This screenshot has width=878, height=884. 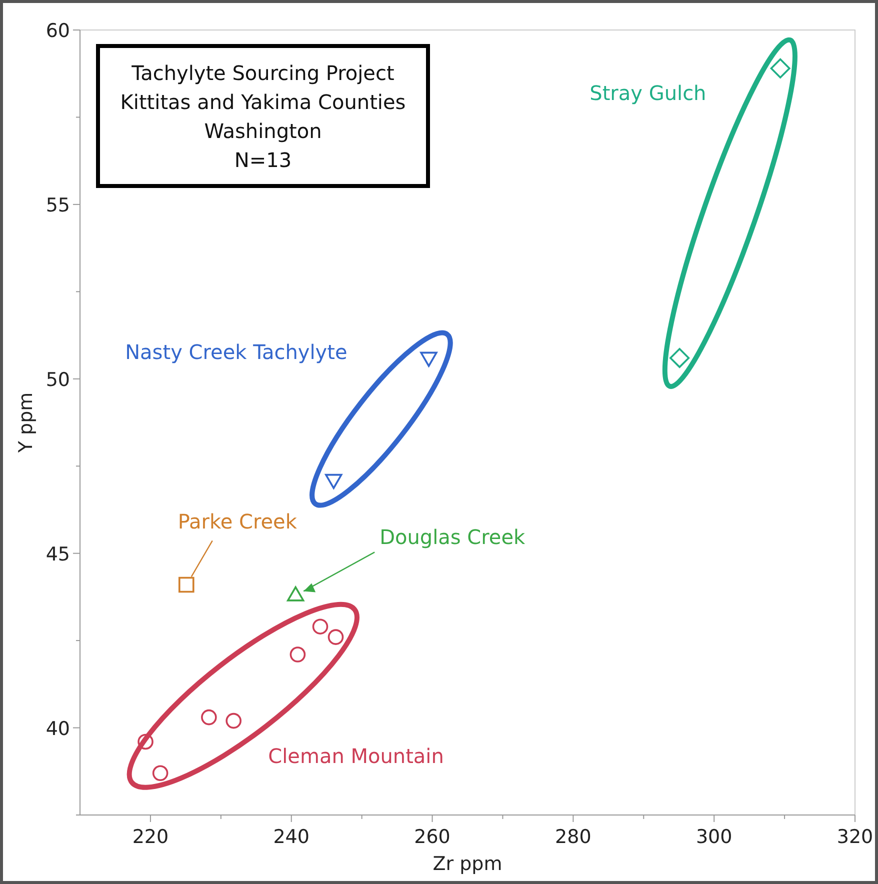 What do you see at coordinates (58, 379) in the screenshot?
I see `y-tick-label: 50` at bounding box center [58, 379].